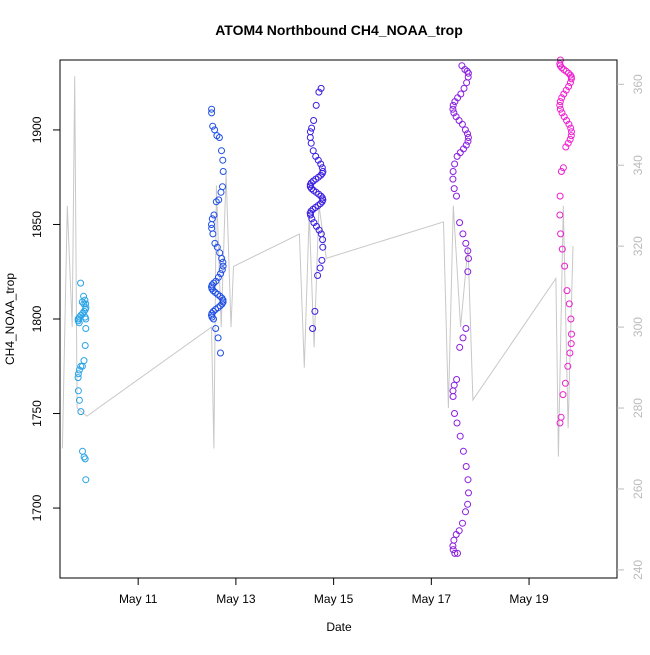  Describe the element at coordinates (334, 599) in the screenshot. I see `x-tick-label: May 15` at that location.